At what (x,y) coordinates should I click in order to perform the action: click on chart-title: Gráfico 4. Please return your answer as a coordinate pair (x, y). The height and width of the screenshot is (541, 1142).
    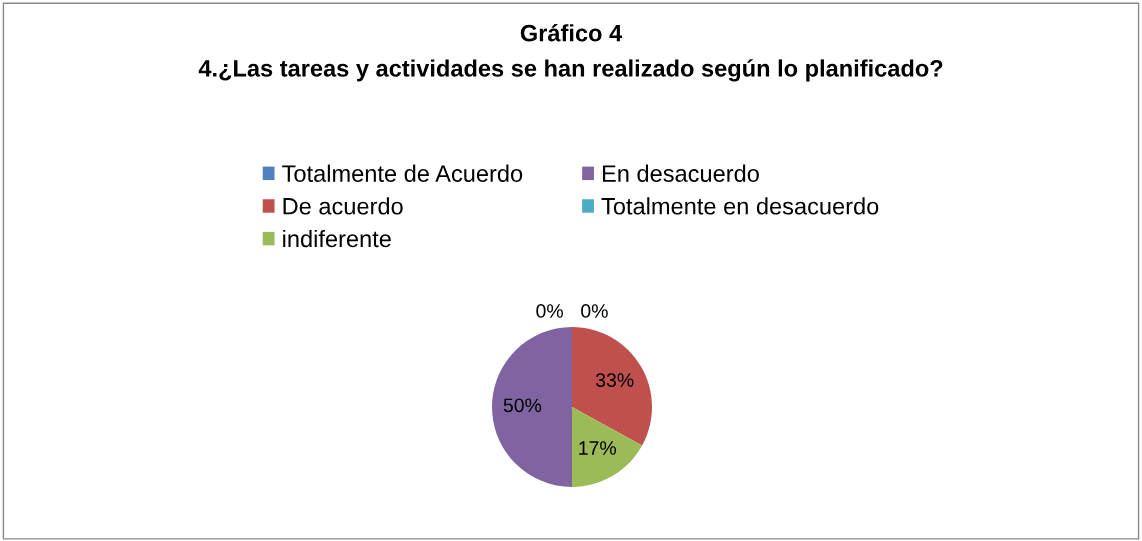
    Looking at the image, I should click on (571, 32).